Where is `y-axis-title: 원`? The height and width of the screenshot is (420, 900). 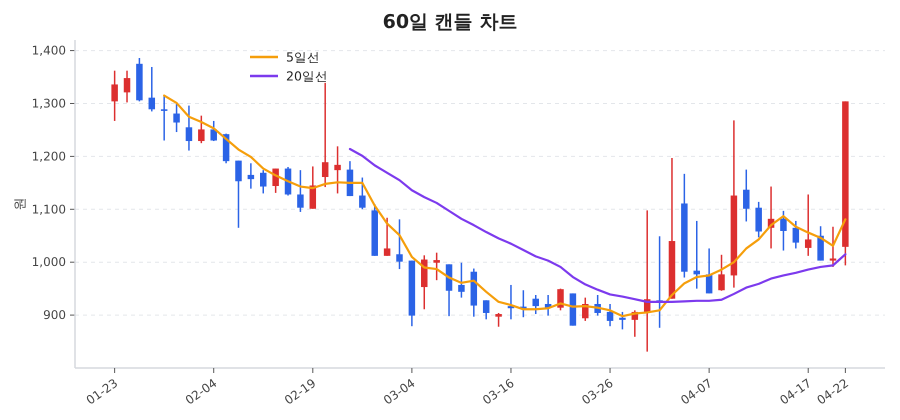 y-axis-title: 원 is located at coordinates (20, 204).